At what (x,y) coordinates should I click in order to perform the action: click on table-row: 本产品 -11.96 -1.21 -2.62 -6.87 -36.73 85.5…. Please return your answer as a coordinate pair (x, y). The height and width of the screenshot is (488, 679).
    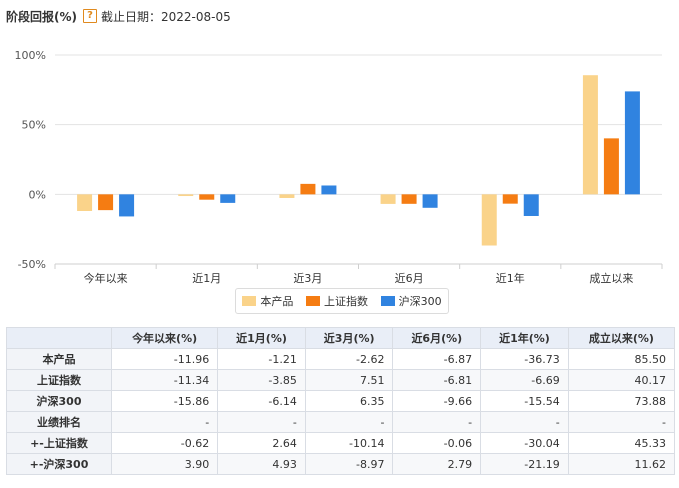
    Looking at the image, I should click on (341, 359).